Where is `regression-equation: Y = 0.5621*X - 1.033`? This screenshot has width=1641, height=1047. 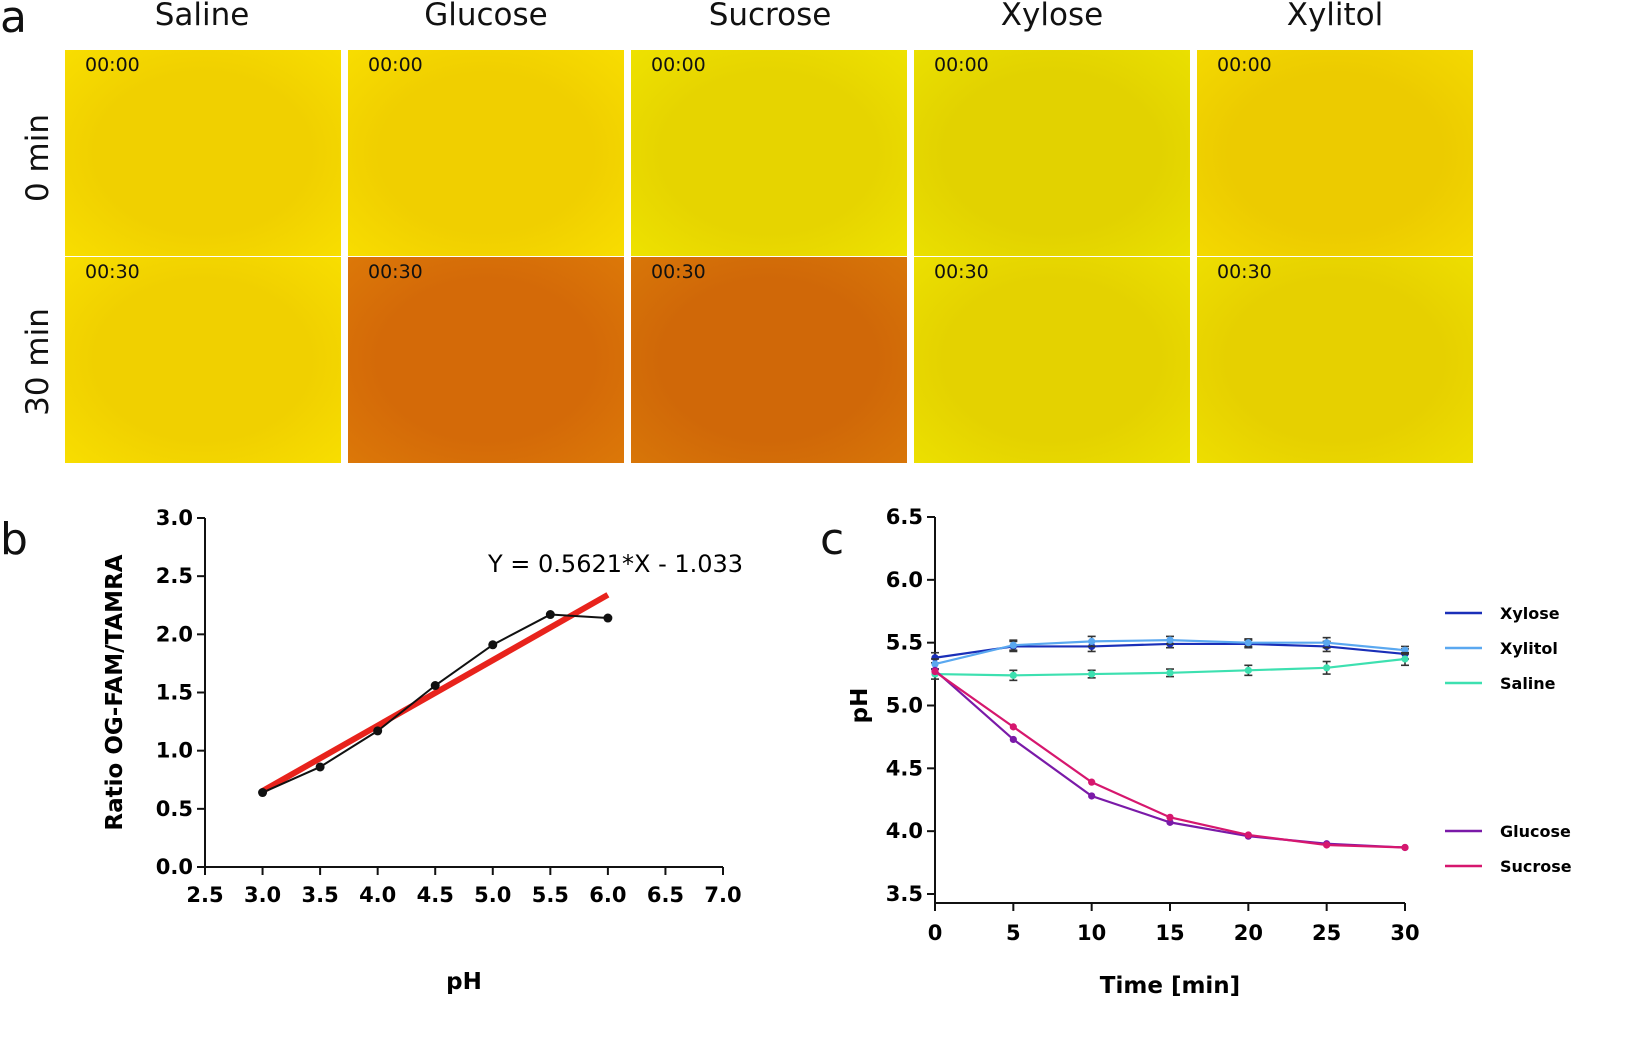 regression-equation: Y = 0.5621*X - 1.033 is located at coordinates (615, 564).